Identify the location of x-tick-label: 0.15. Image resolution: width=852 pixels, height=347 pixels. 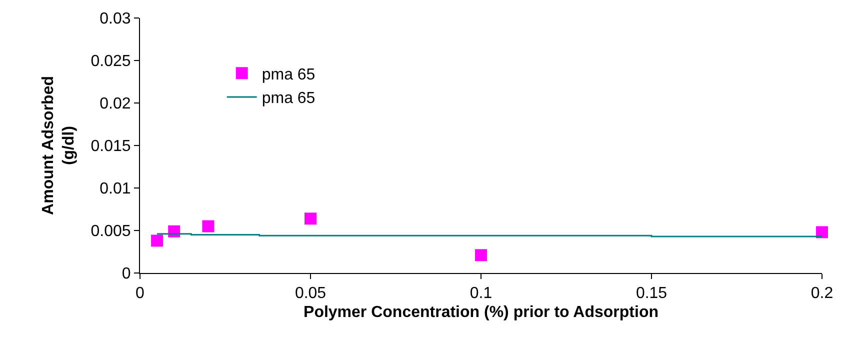
(652, 293).